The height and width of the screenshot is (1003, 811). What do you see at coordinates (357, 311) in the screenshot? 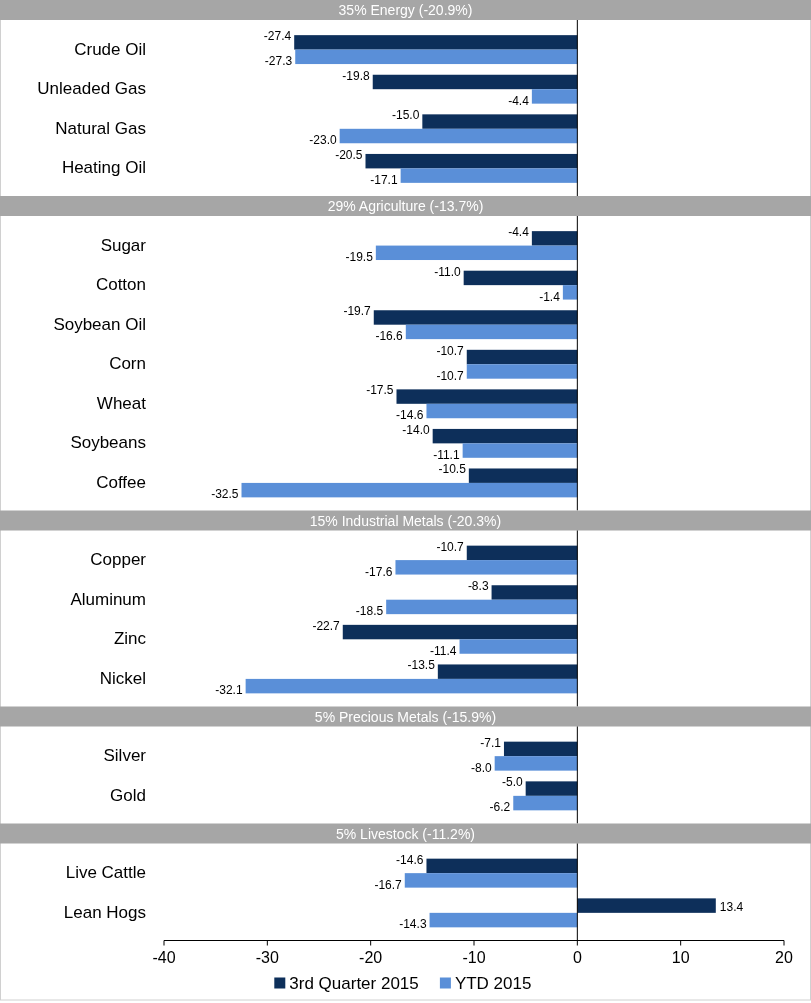
I see `data-label: -19.7` at bounding box center [357, 311].